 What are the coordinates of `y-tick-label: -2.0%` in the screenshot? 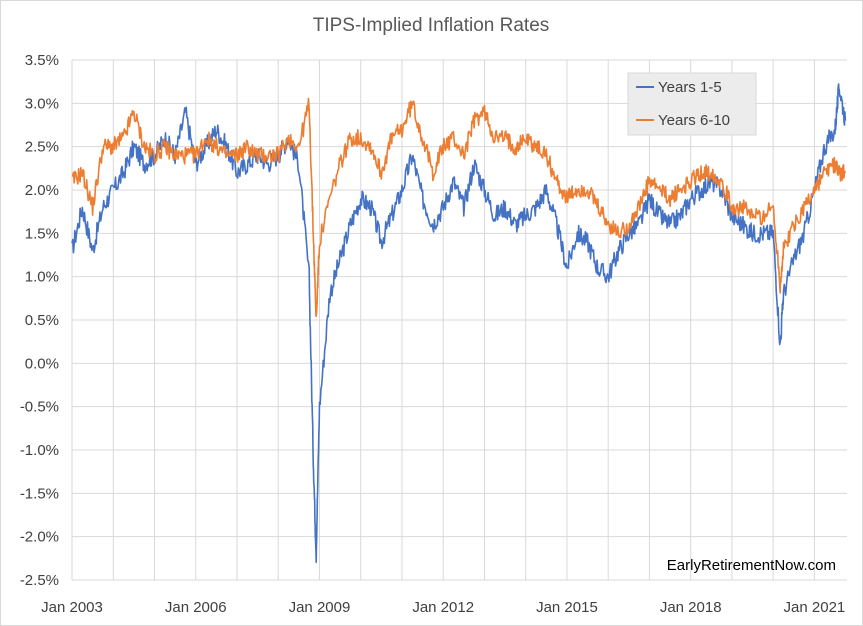 It's located at (39, 537).